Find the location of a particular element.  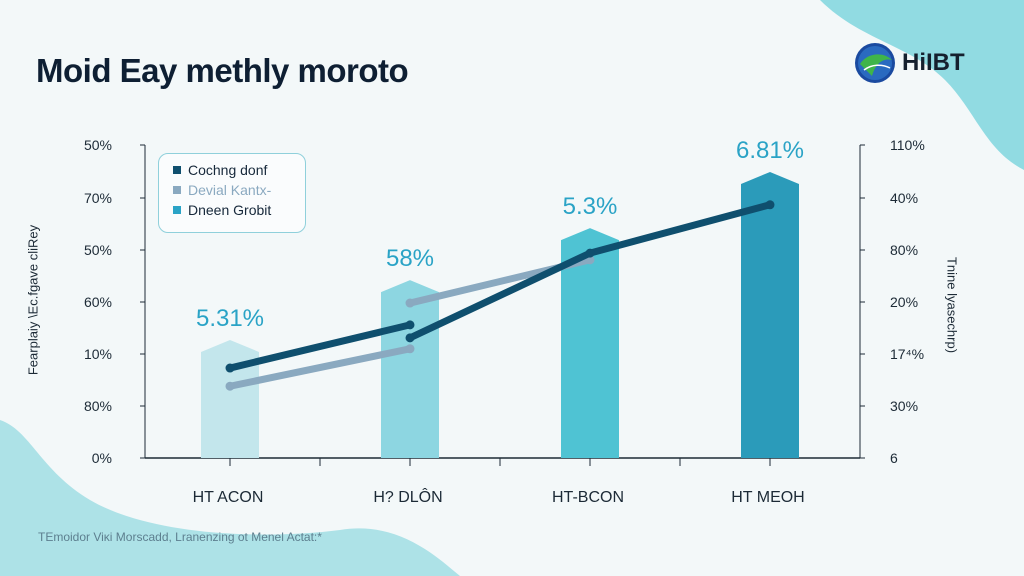

x-tick-label: HT-BCON is located at coordinates (588, 497).